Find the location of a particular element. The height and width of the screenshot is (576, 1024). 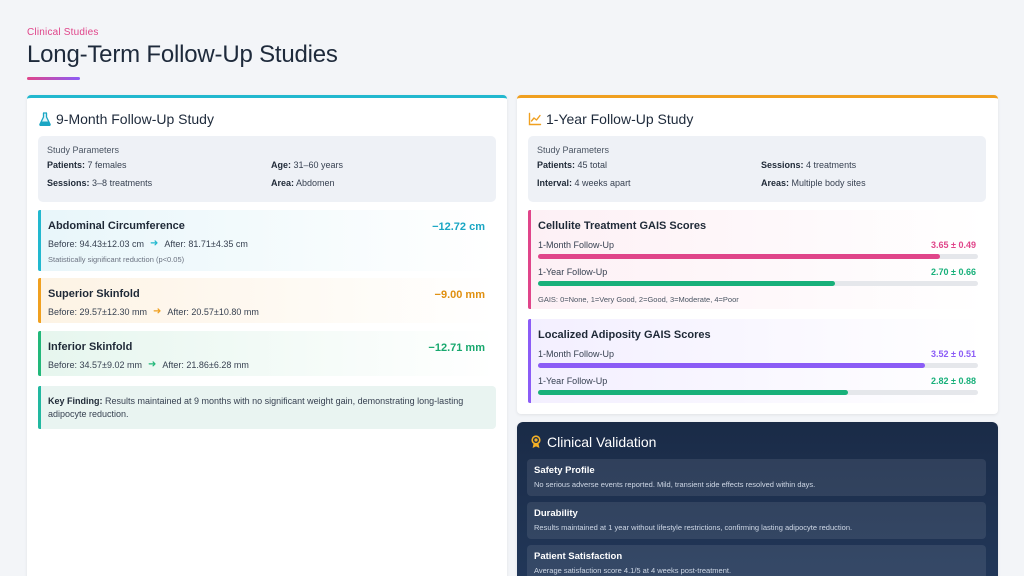

param-sessions: Sessions: 3–8 treatments is located at coordinates (100, 183).